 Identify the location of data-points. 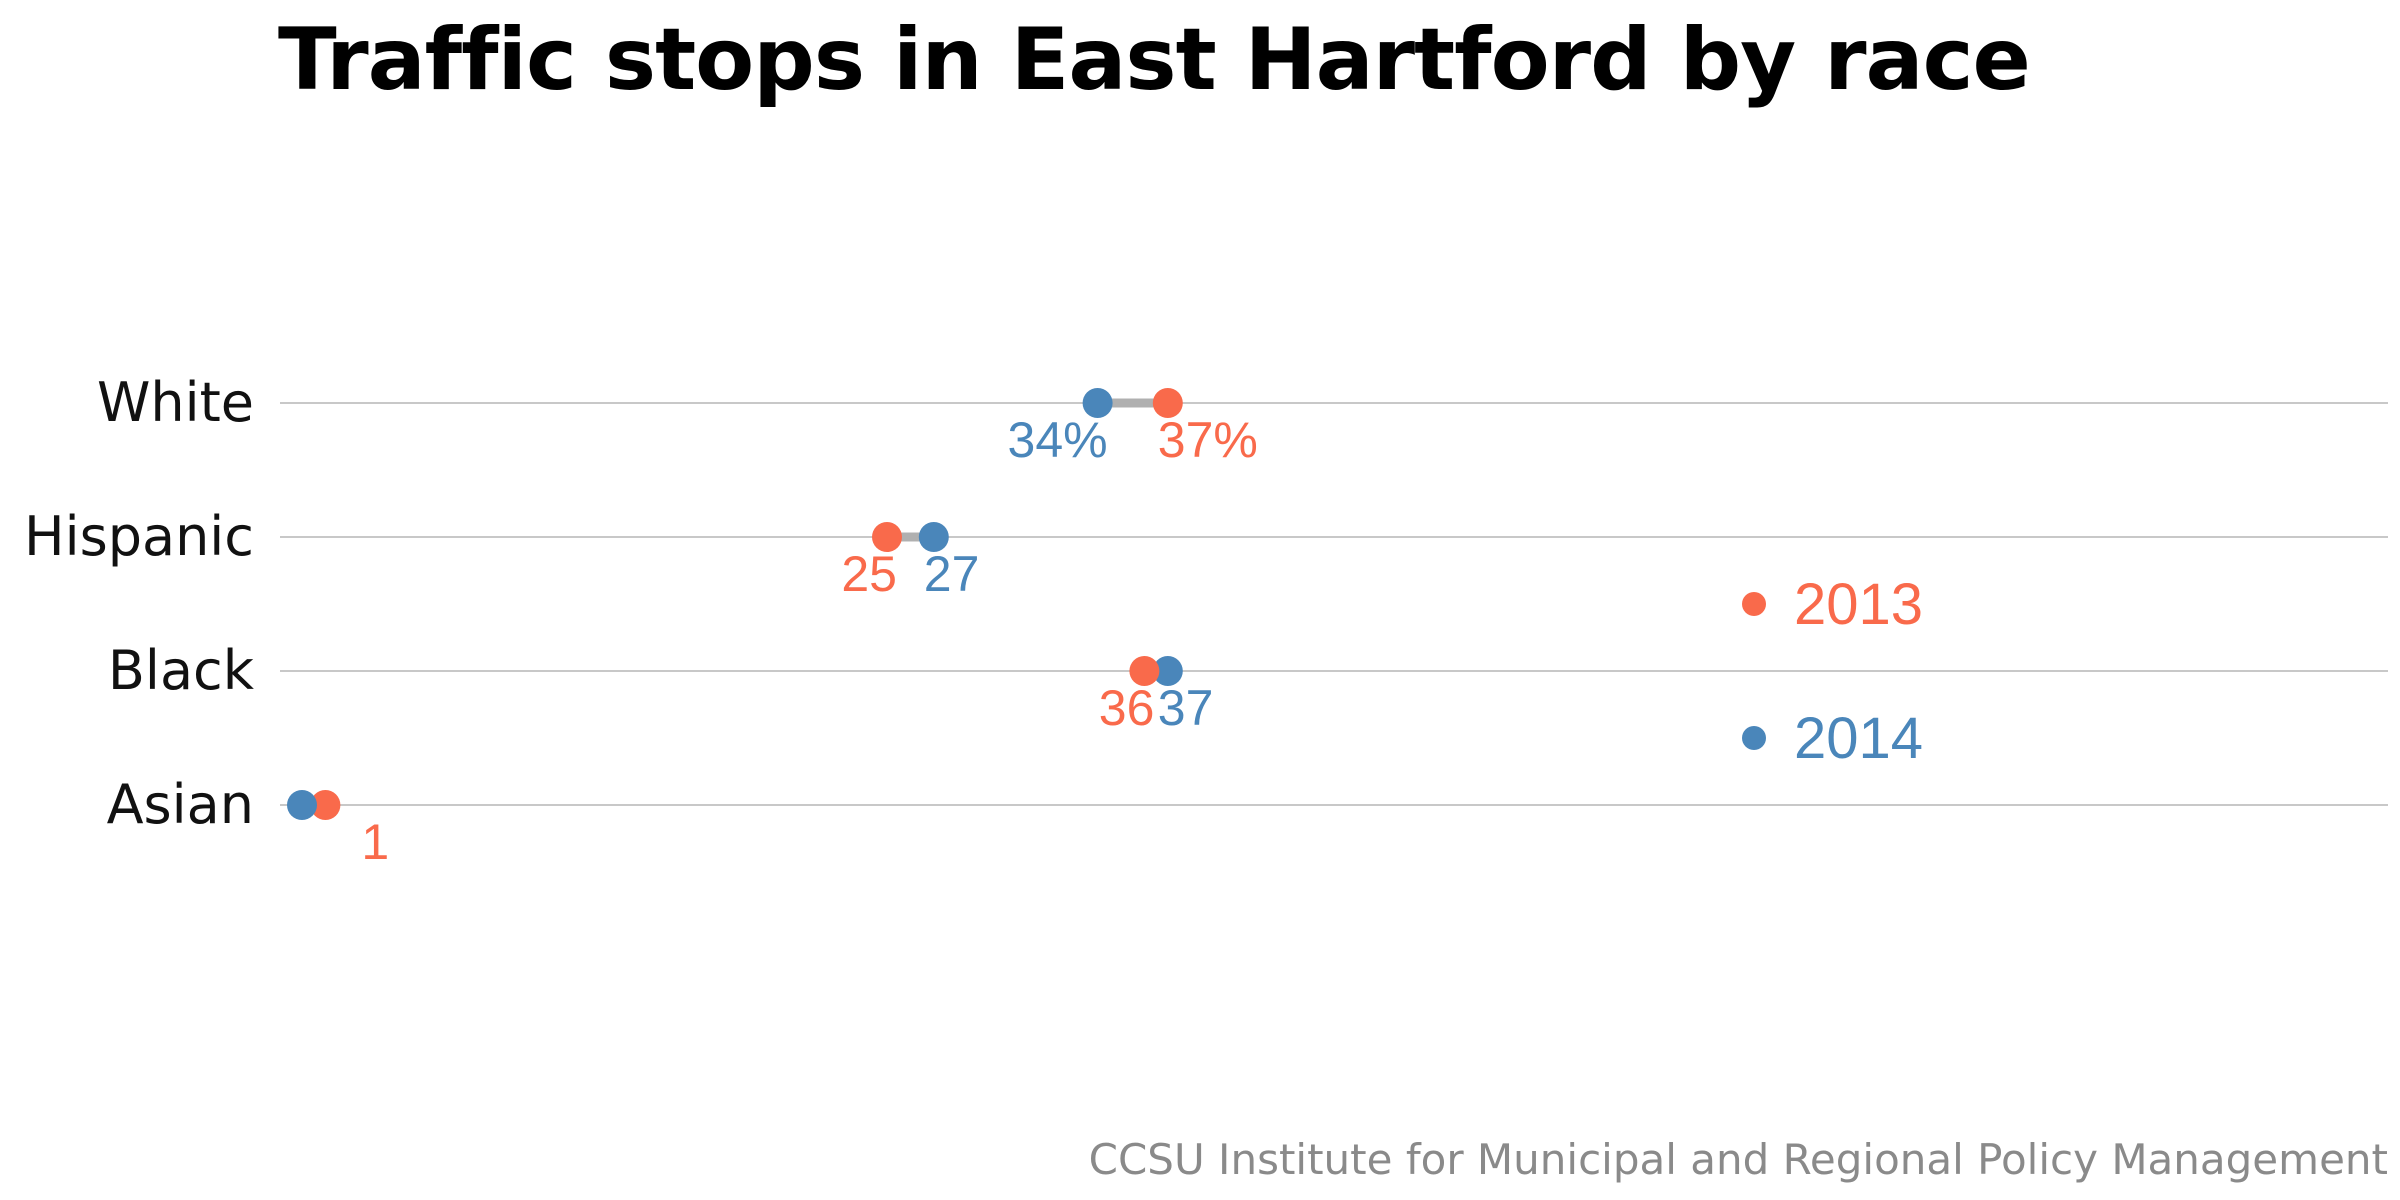
(735, 604).